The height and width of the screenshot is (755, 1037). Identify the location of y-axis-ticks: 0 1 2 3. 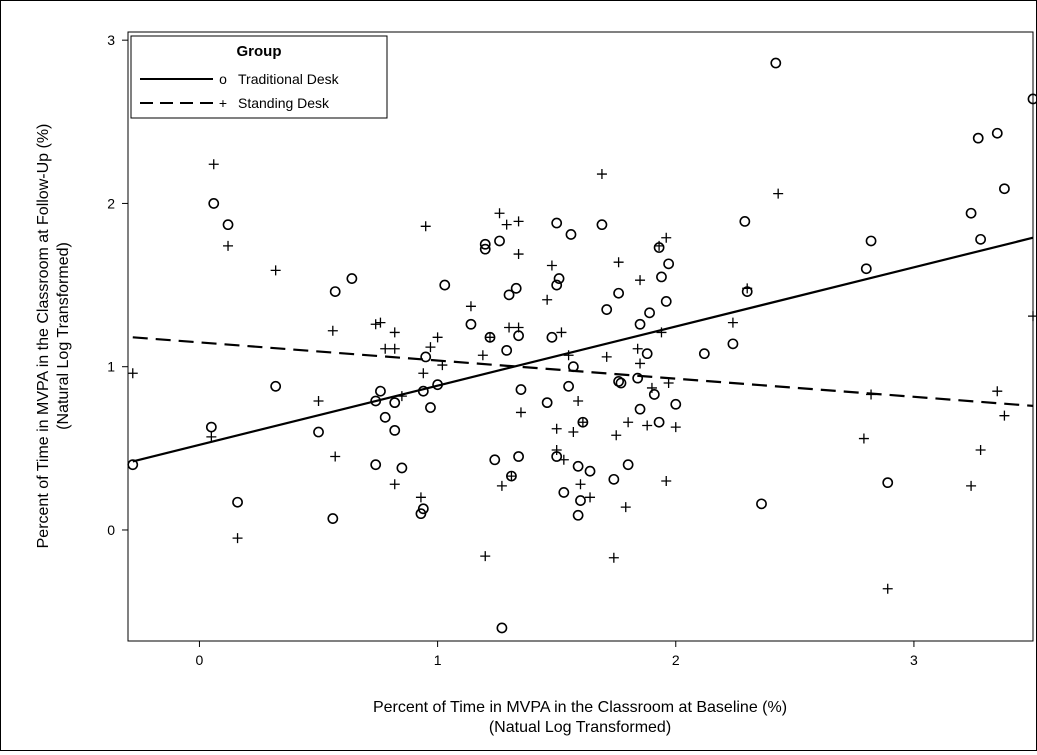
(117, 285).